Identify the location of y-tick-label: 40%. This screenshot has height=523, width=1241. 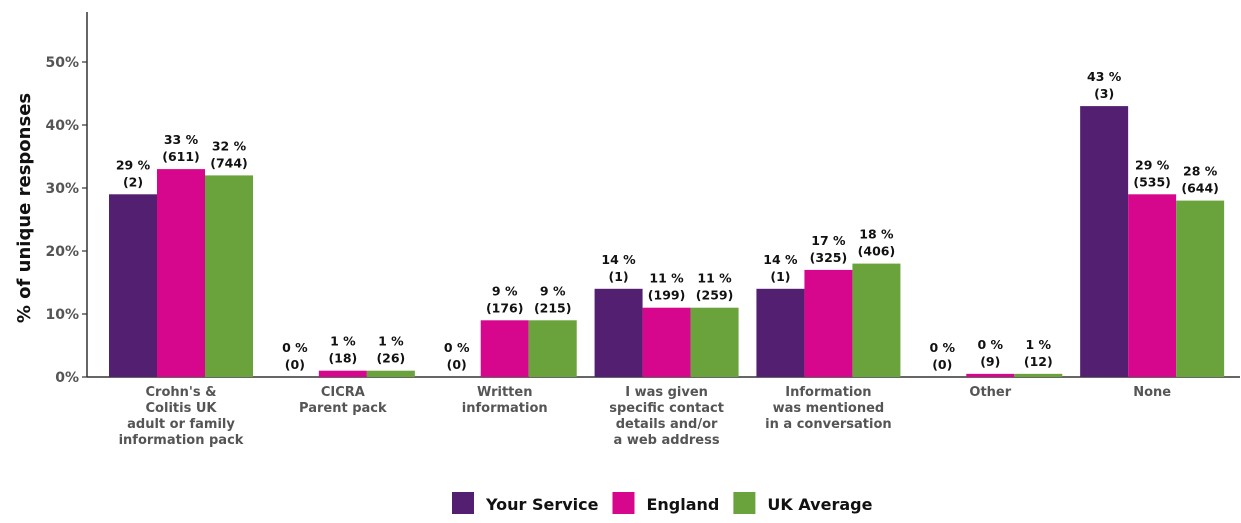
(62, 126).